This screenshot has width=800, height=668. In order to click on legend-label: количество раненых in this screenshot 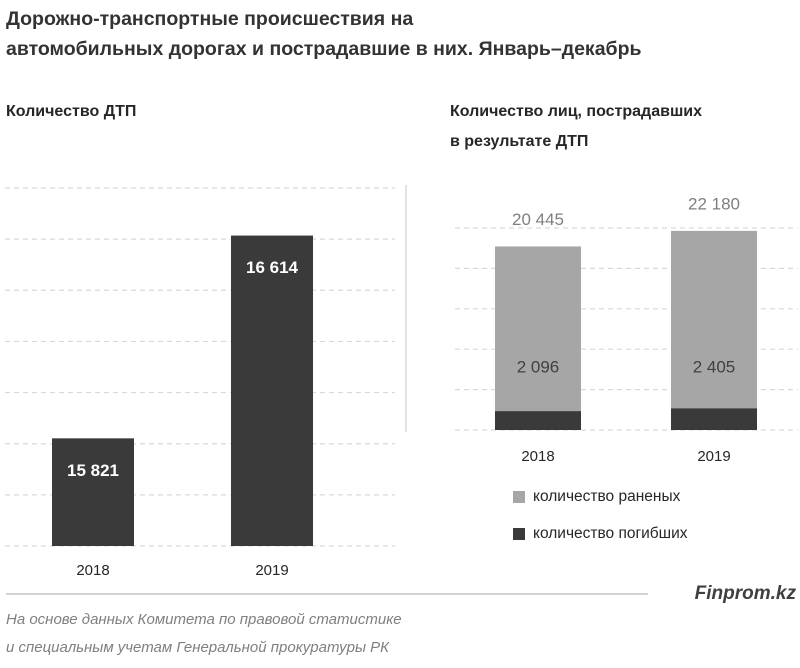, I will do `click(607, 496)`.